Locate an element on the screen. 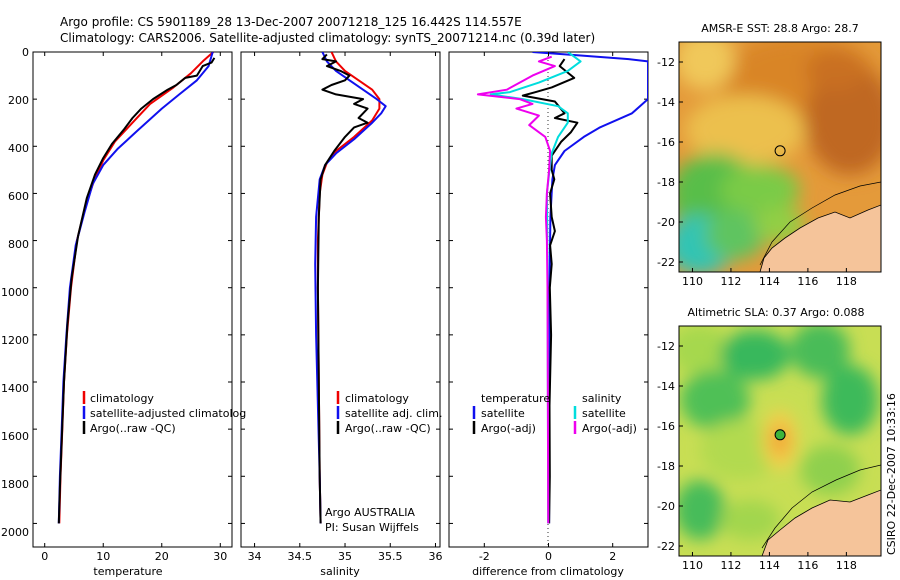  temperature-profile-plot is located at coordinates (136, 288).